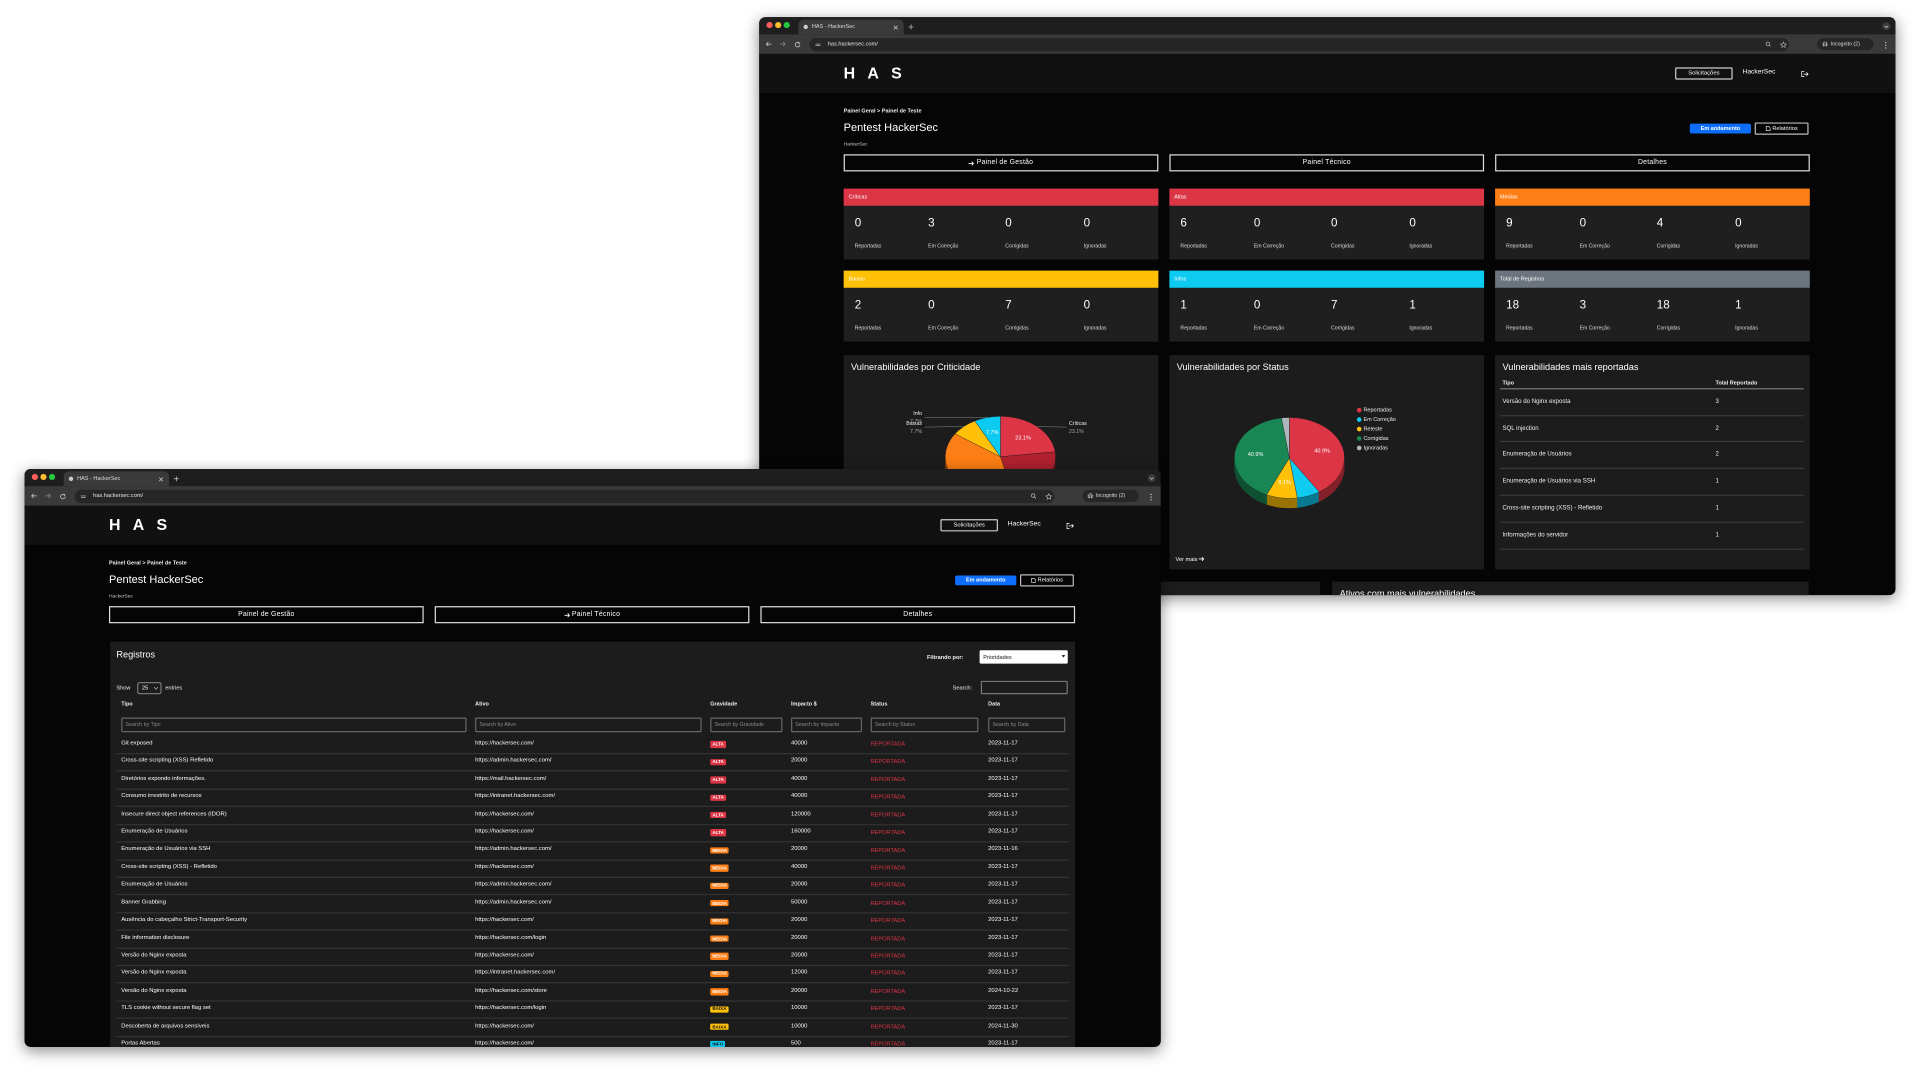 This screenshot has width=1920, height=1080. I want to click on search-input, so click(1024, 687).